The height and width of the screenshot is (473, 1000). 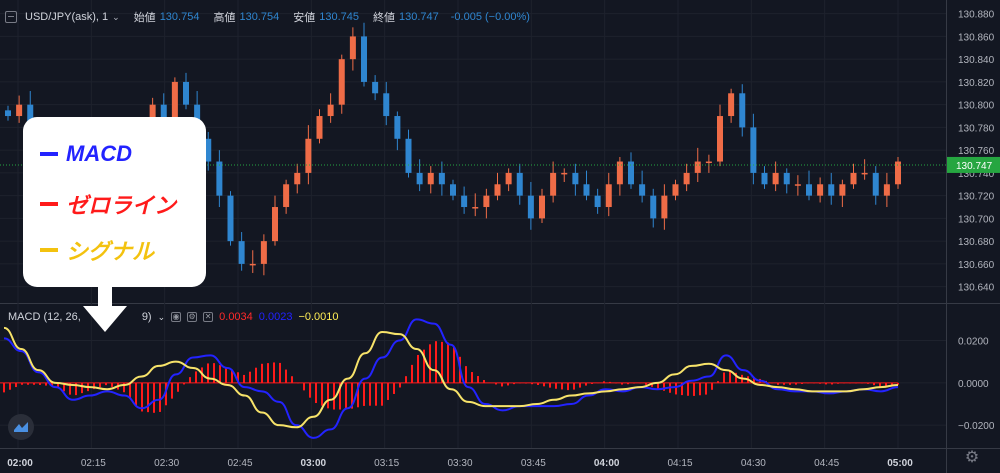 What do you see at coordinates (976, 128) in the screenshot?
I see `price-tick-label: 130.780` at bounding box center [976, 128].